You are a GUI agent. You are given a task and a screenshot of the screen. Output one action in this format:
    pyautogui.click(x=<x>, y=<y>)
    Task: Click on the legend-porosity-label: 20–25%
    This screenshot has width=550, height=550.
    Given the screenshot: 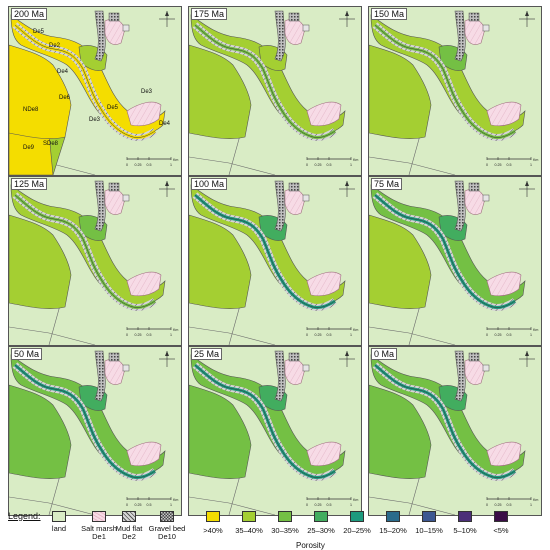 What is the action you would take?
    pyautogui.click(x=357, y=530)
    